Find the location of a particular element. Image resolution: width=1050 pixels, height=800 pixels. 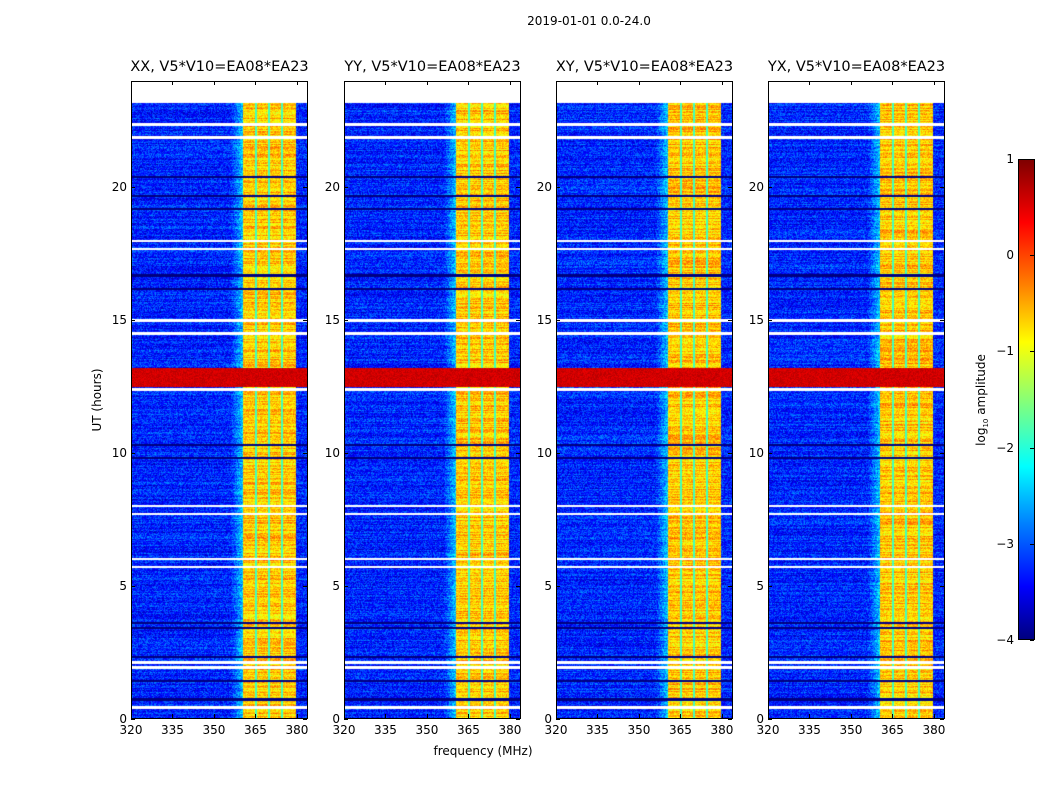

panel-title: YY, V5*V10=EA08*EA23 is located at coordinates (432, 67).